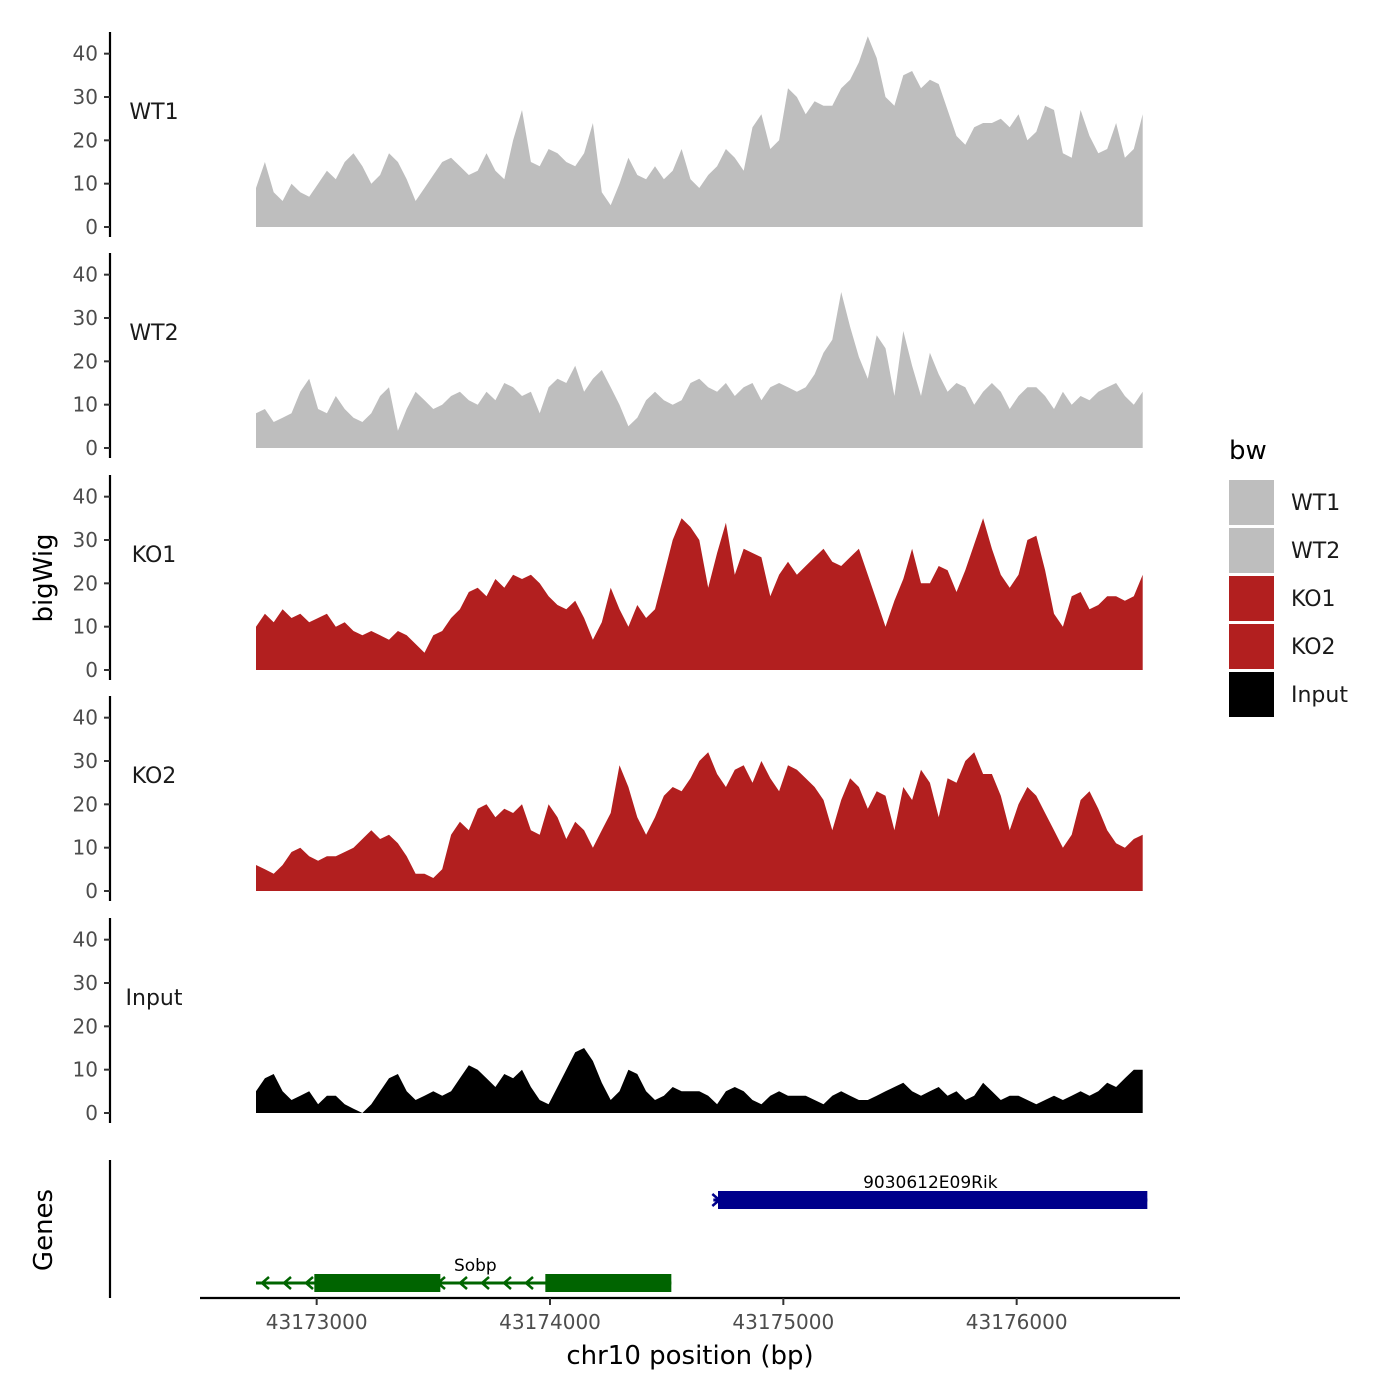 Image resolution: width=1400 pixels, height=1400 pixels. I want to click on gene-sobp: Sobp, so click(464, 1274).